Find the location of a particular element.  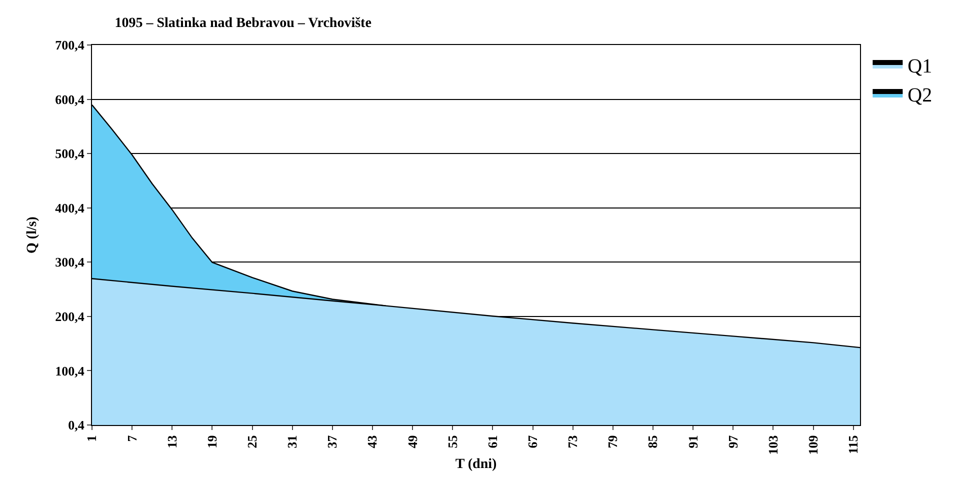

x-tick-label: 31 is located at coordinates (292, 441).